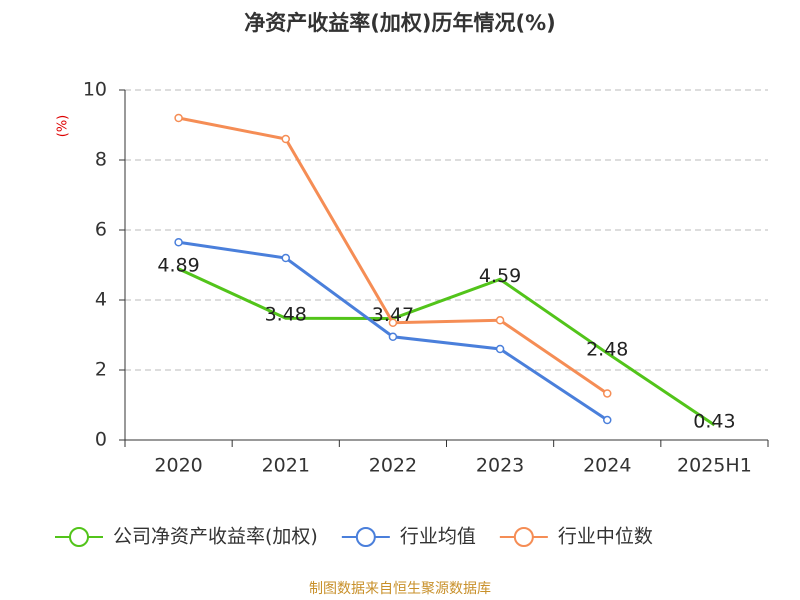 This screenshot has width=800, height=600. I want to click on legend-label: 公司净资产收益率(加权), so click(215, 537).